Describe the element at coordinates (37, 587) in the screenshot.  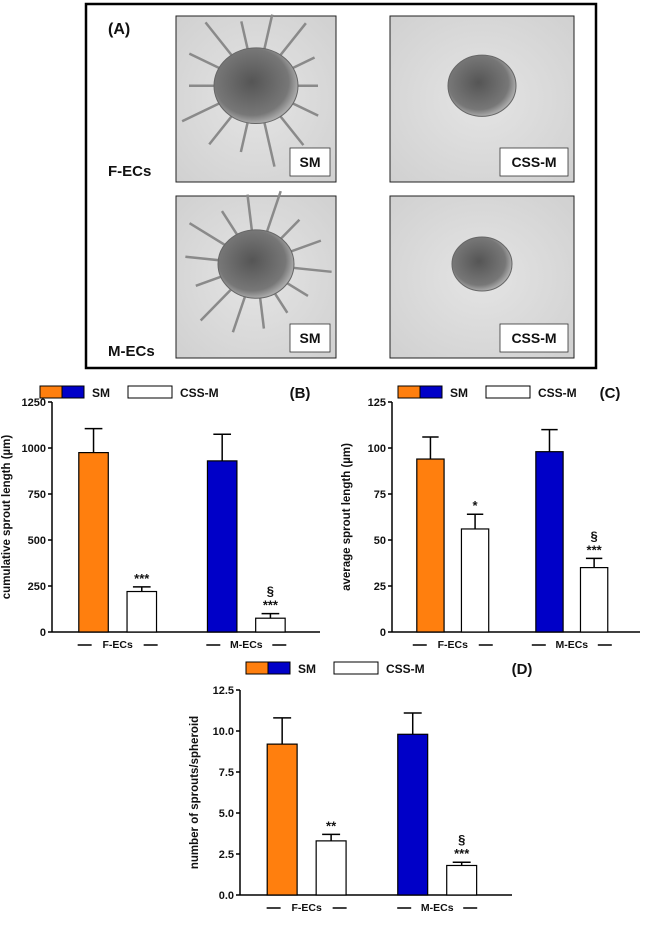
I see `y-tick-label: 250` at that location.